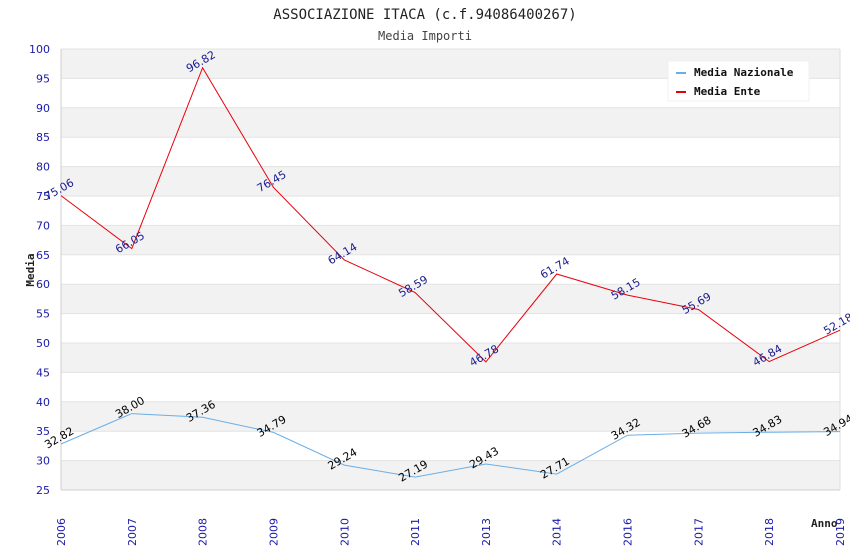  I want to click on x-tick-label: 2008, so click(203, 532).